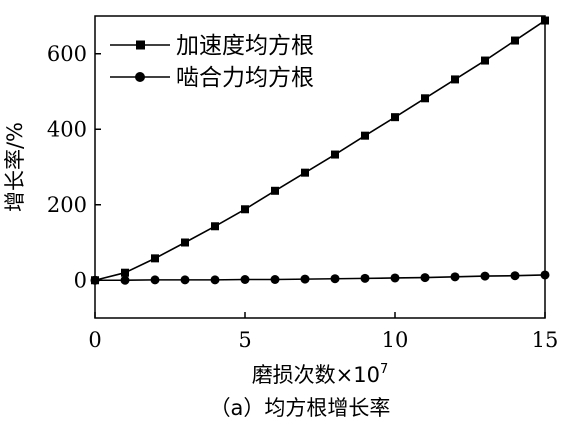 This screenshot has height=425, width=570. What do you see at coordinates (300, 408) in the screenshot?
I see `figure-caption: （a）均方根增长率` at bounding box center [300, 408].